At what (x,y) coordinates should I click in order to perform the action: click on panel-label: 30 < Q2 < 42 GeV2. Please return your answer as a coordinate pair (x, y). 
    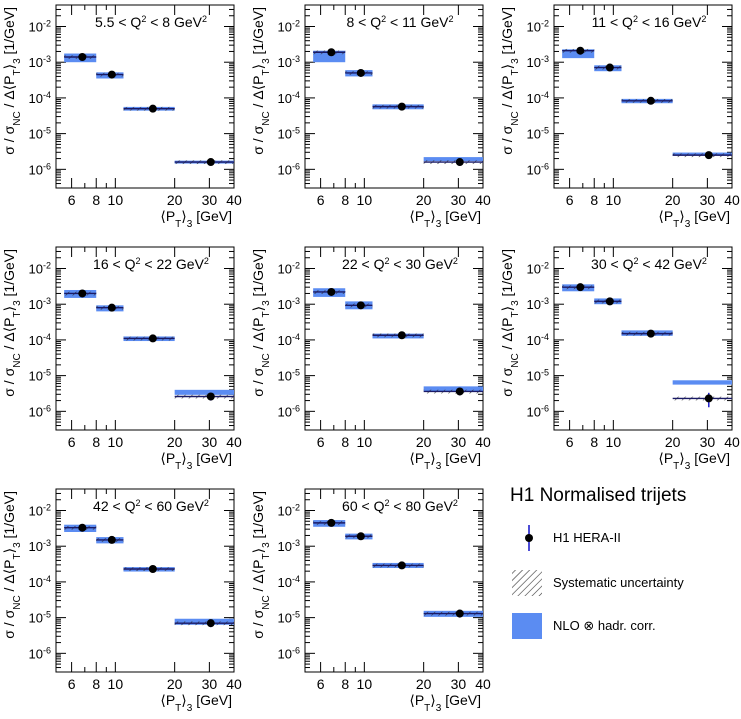
    Looking at the image, I should click on (649, 264).